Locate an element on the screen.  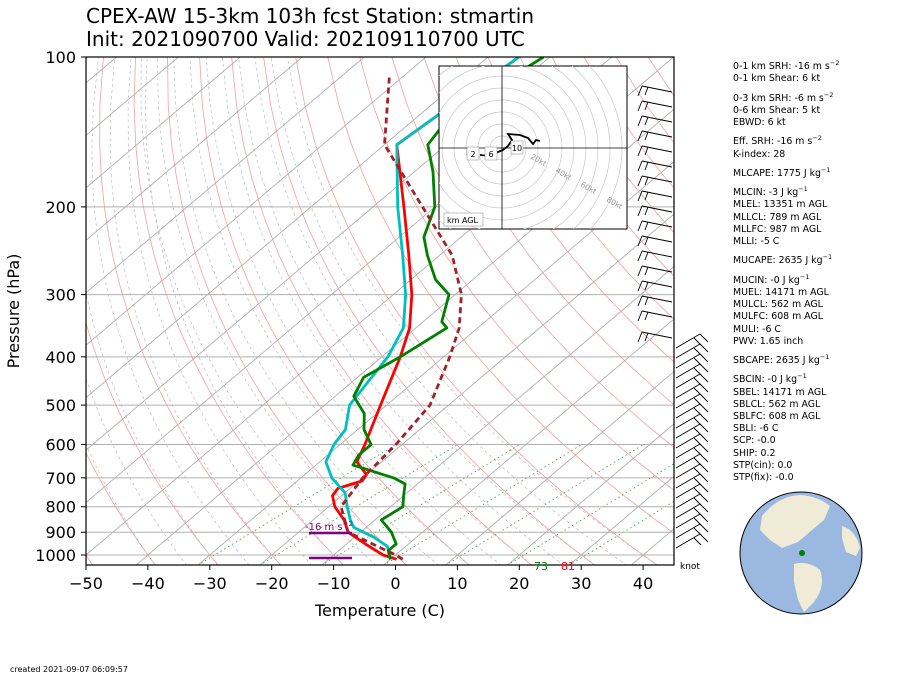
index-text: SBLI: -6 C is located at coordinates (756, 429).